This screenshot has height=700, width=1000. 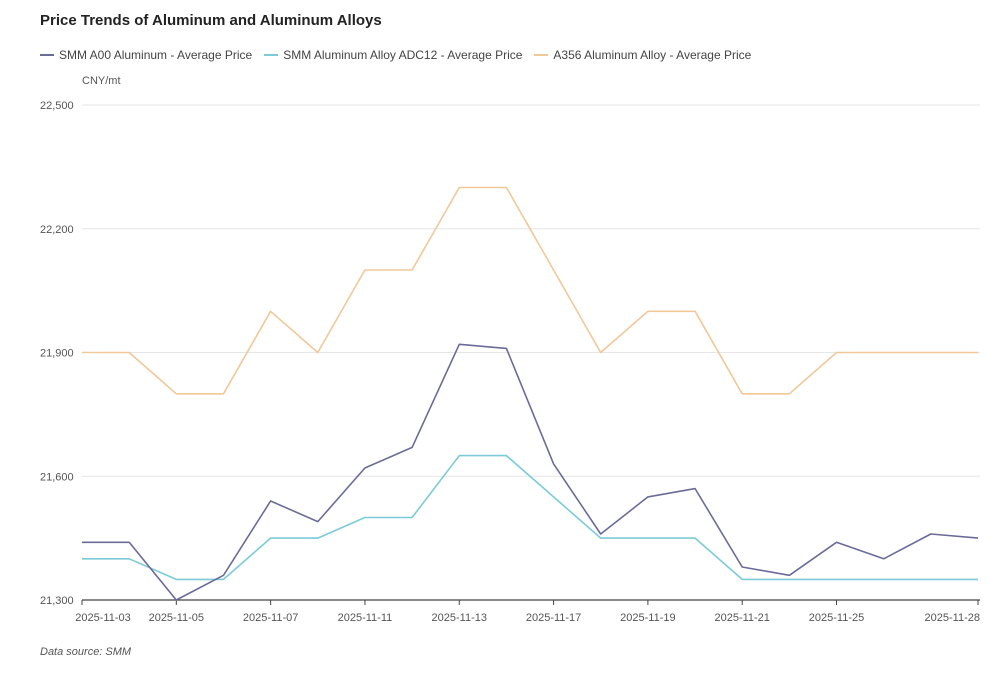 What do you see at coordinates (270, 618) in the screenshot?
I see `x-tick-label-2: 2025-11-07` at bounding box center [270, 618].